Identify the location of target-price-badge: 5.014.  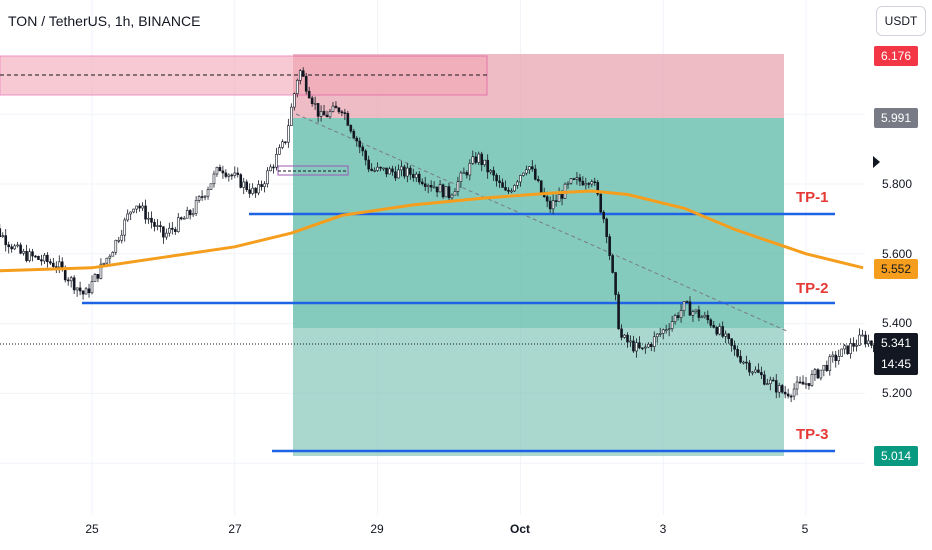
(896, 456).